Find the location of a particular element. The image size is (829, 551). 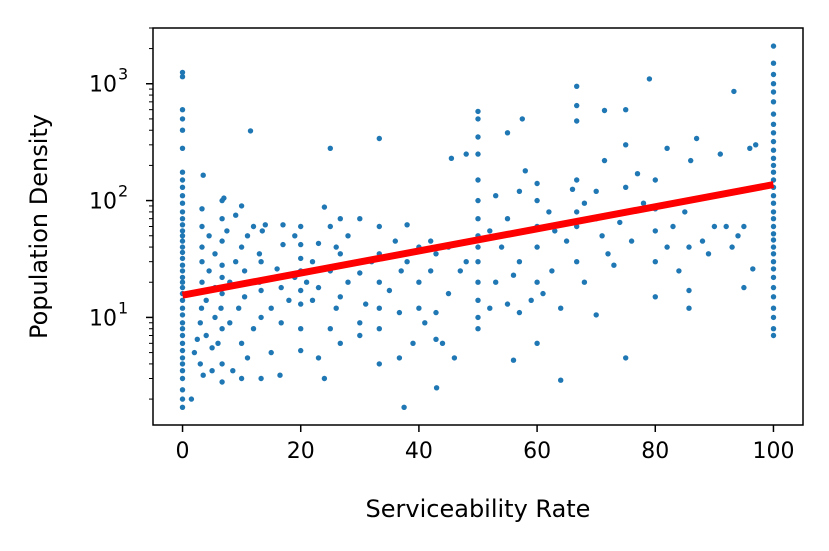

y-tick-label: 10 is located at coordinates (103, 318).